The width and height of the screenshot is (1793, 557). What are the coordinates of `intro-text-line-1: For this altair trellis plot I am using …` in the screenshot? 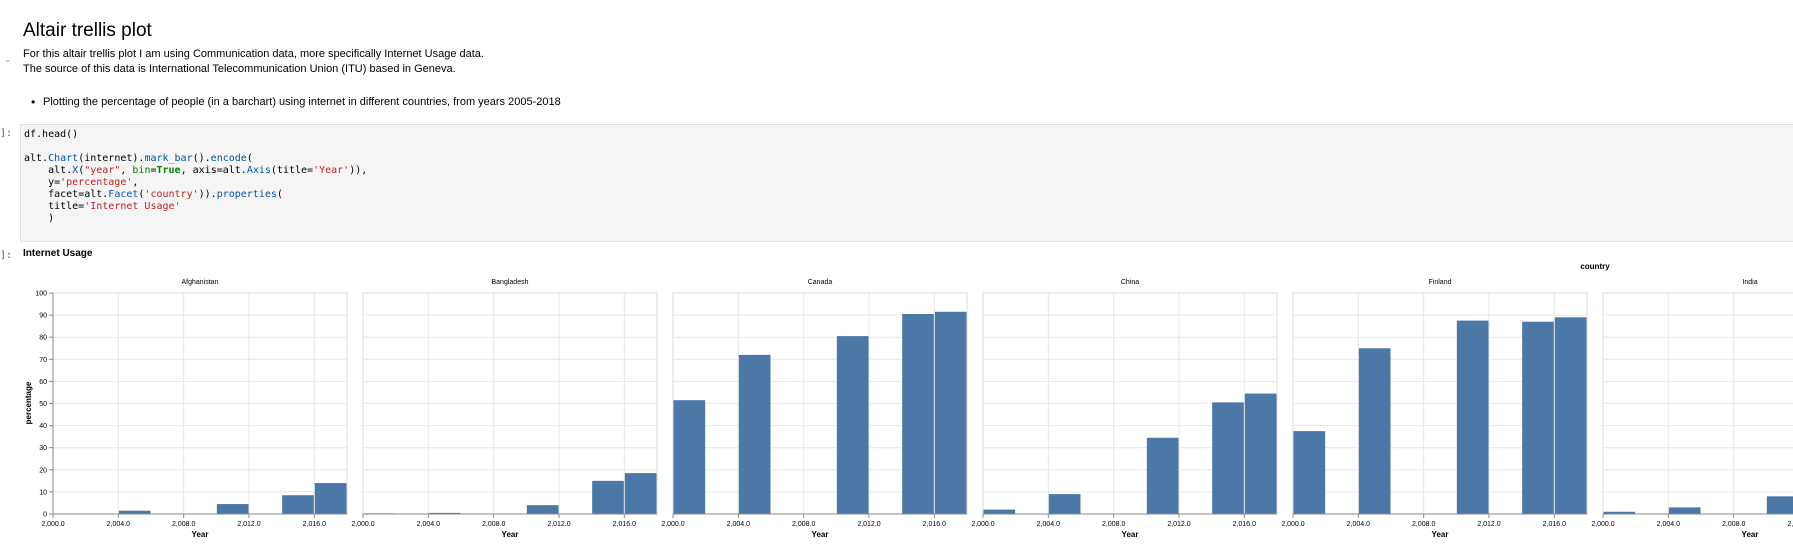 It's located at (253, 54).